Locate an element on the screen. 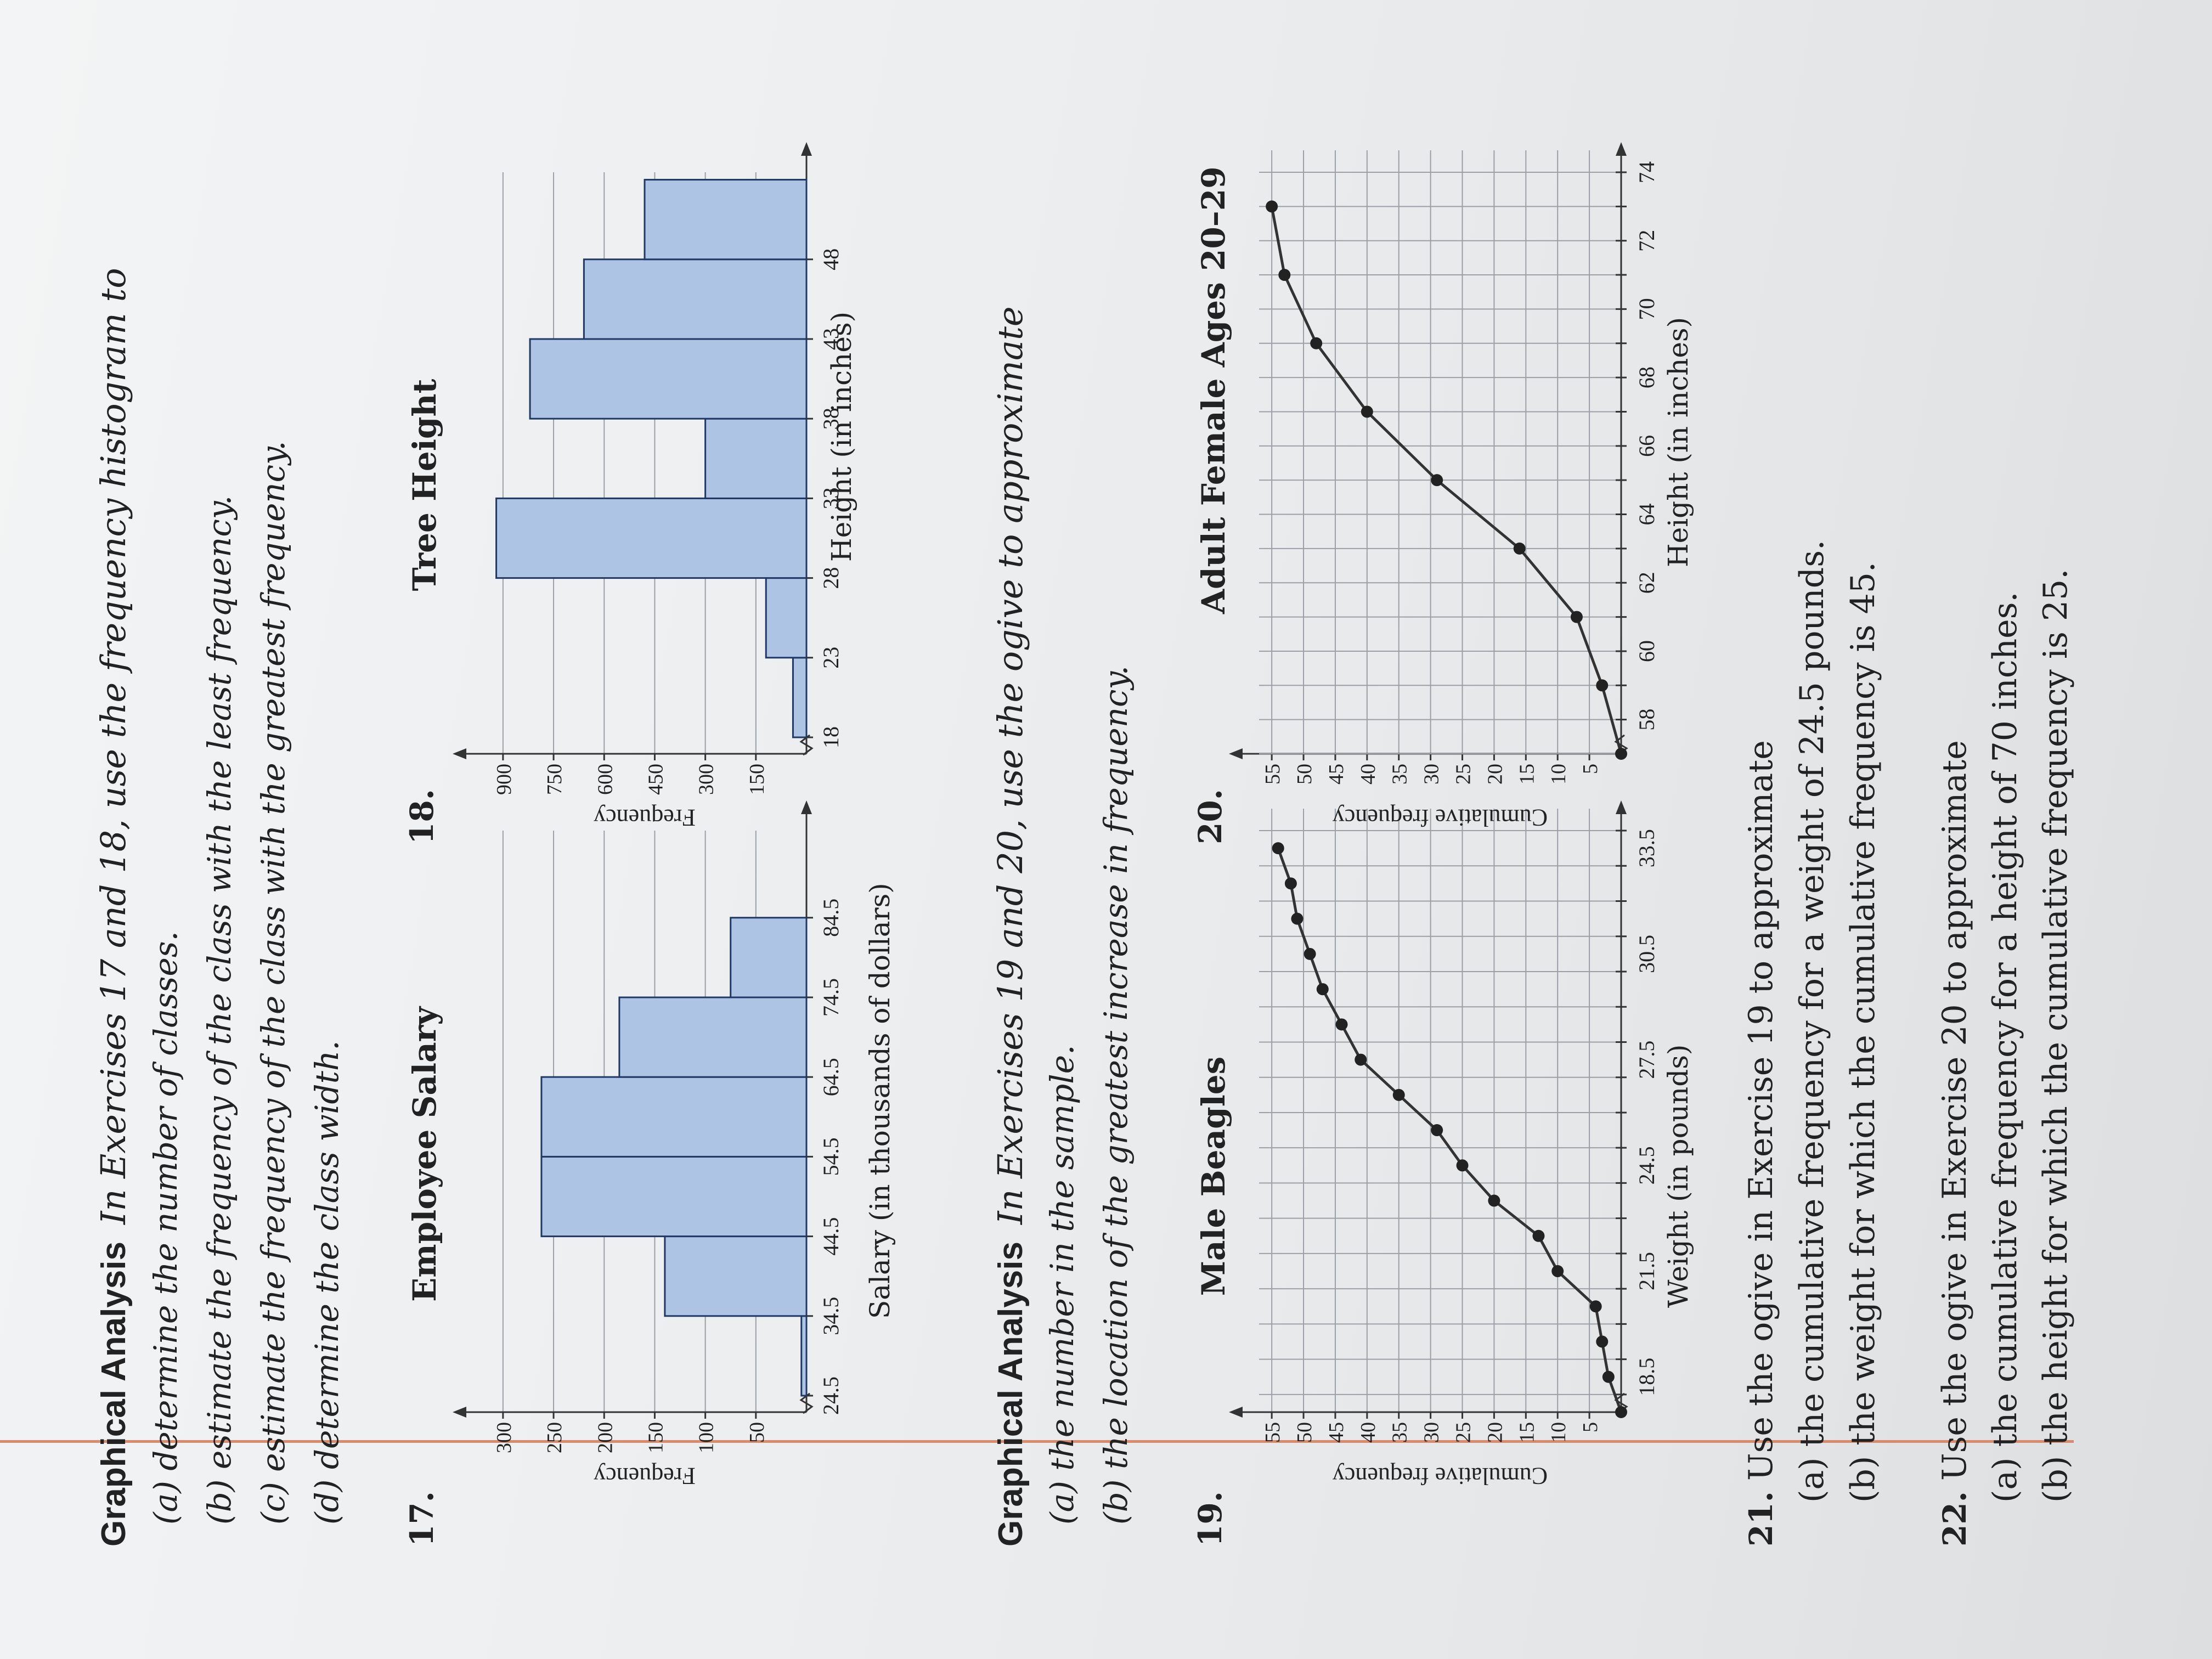  chart18-x-arrow is located at coordinates (806, 149).